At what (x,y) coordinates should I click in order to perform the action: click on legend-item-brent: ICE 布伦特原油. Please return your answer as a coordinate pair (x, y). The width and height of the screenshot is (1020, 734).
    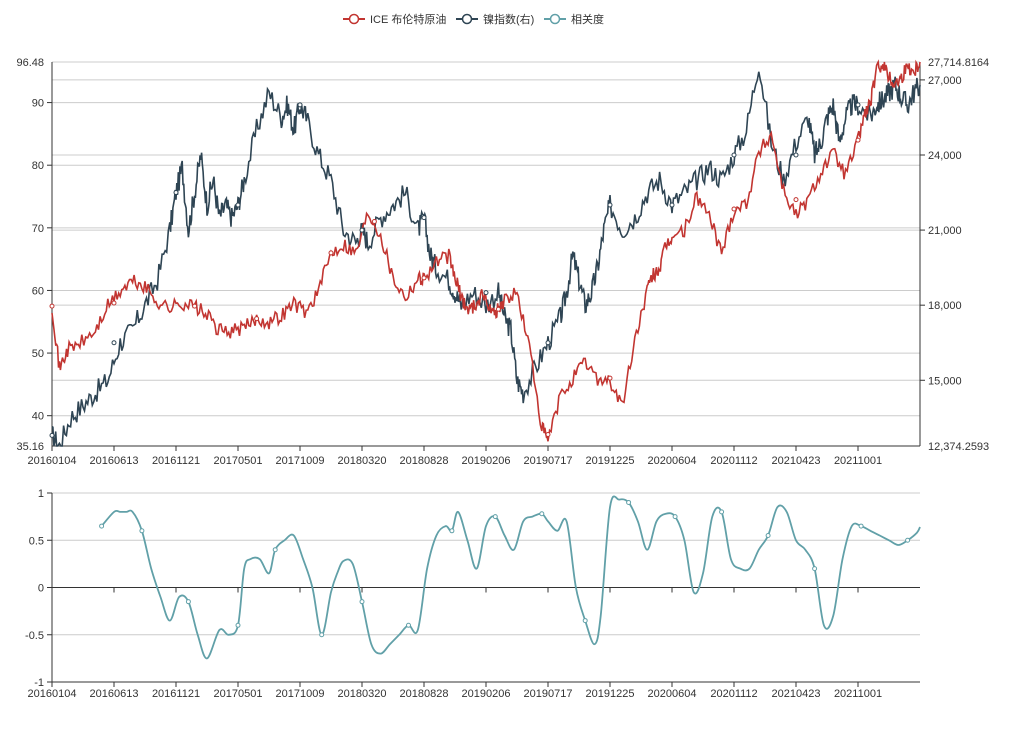
    Looking at the image, I should click on (394, 19).